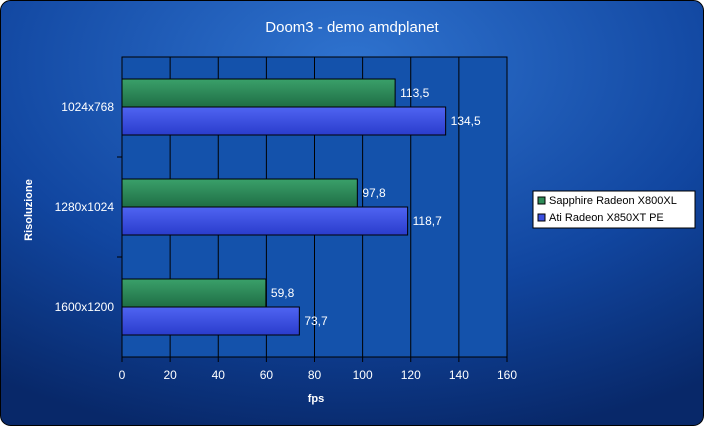 This screenshot has width=704, height=431. I want to click on data-label-ati-1280x1024: 118,7, so click(427, 221).